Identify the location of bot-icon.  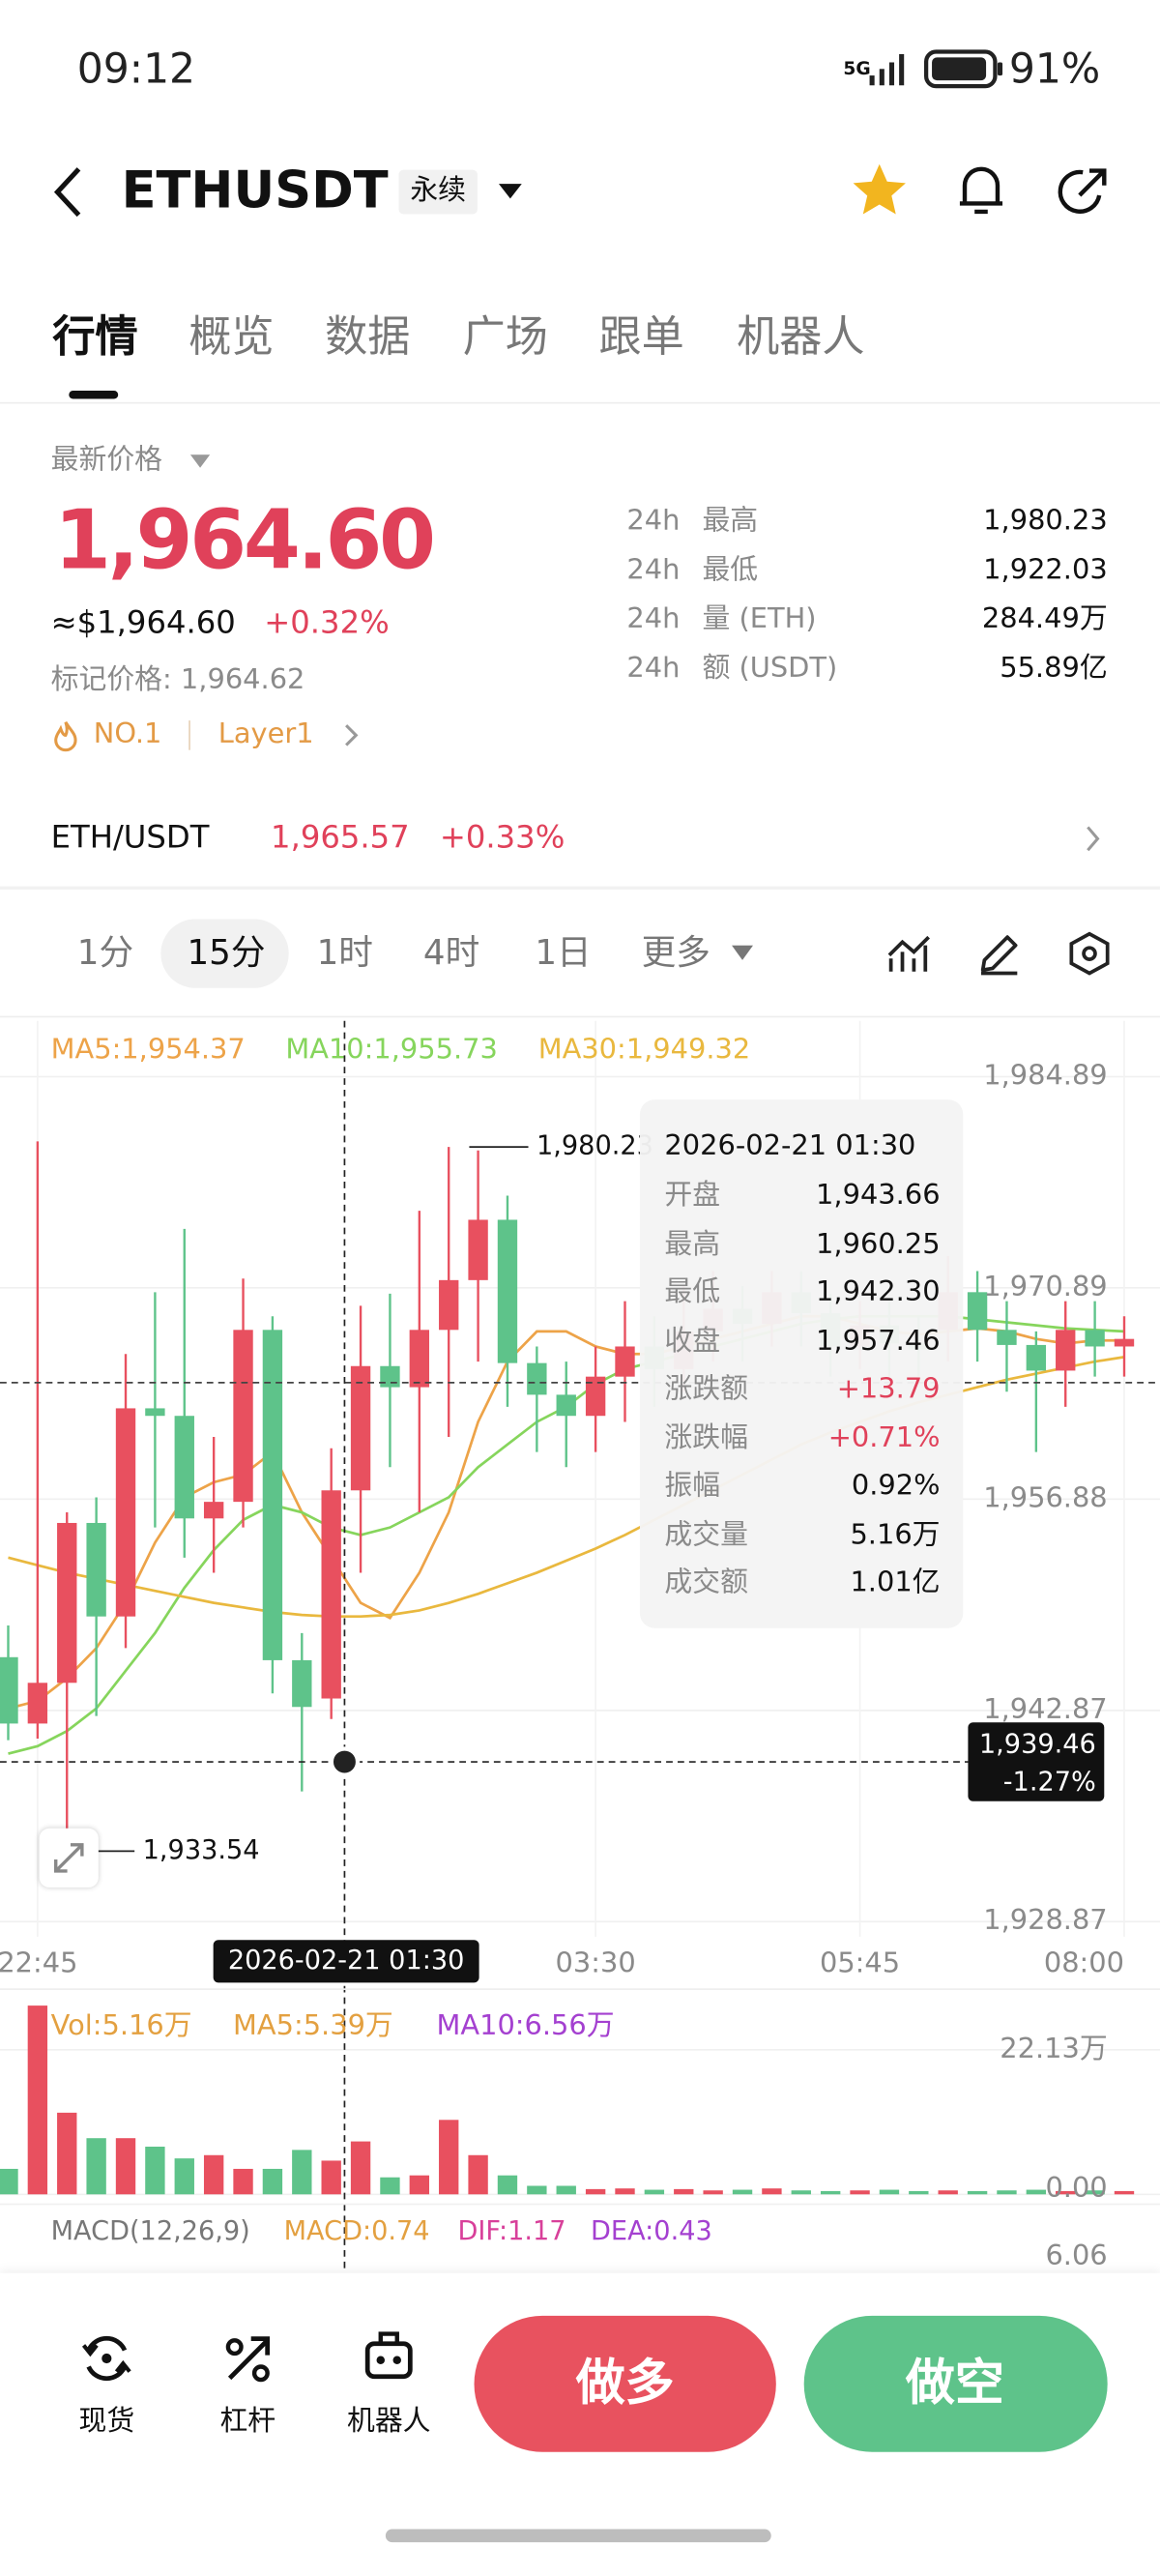
(389, 2356).